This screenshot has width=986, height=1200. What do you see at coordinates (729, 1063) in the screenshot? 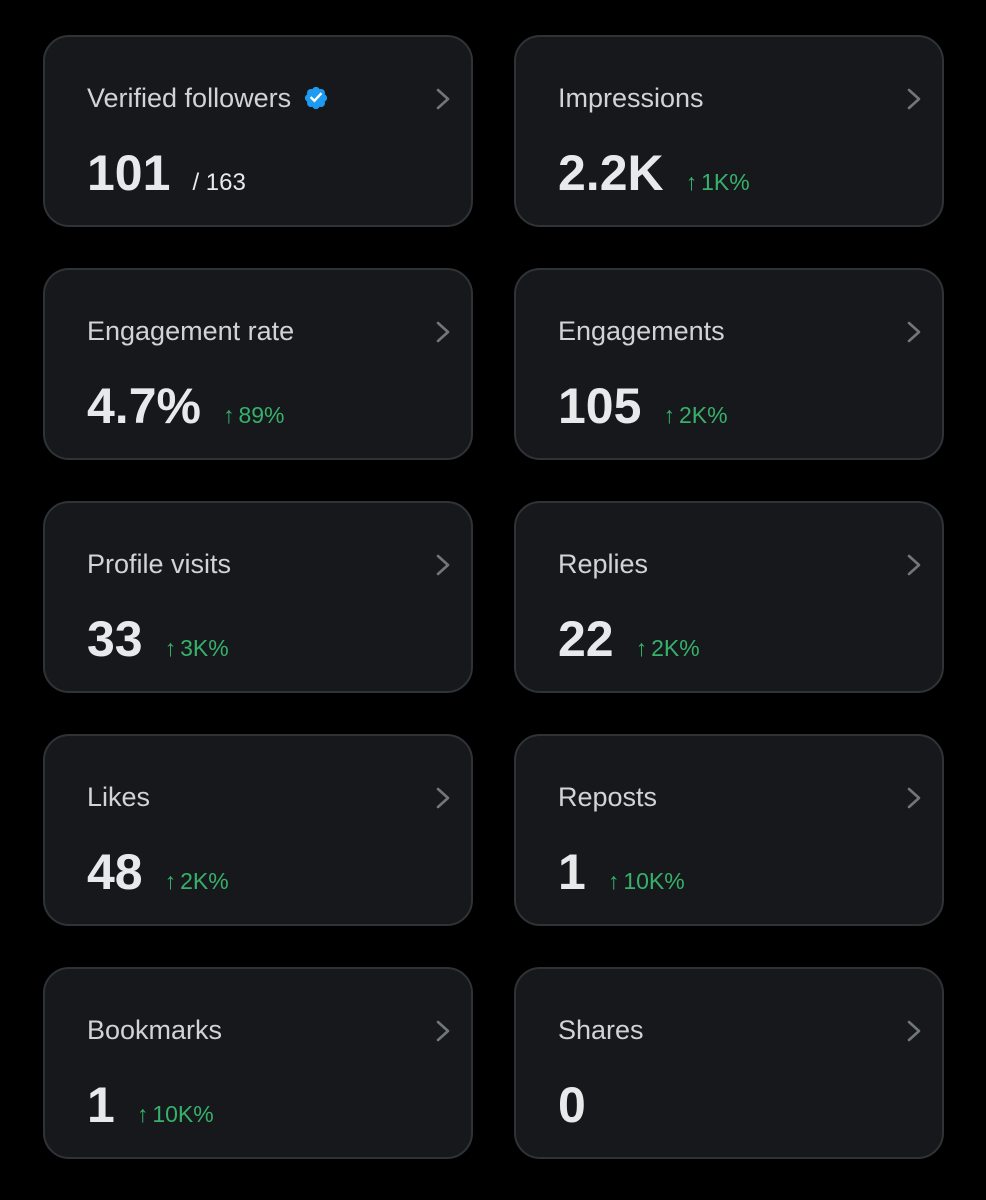
I see `metric-card-shares: Shares 0` at bounding box center [729, 1063].